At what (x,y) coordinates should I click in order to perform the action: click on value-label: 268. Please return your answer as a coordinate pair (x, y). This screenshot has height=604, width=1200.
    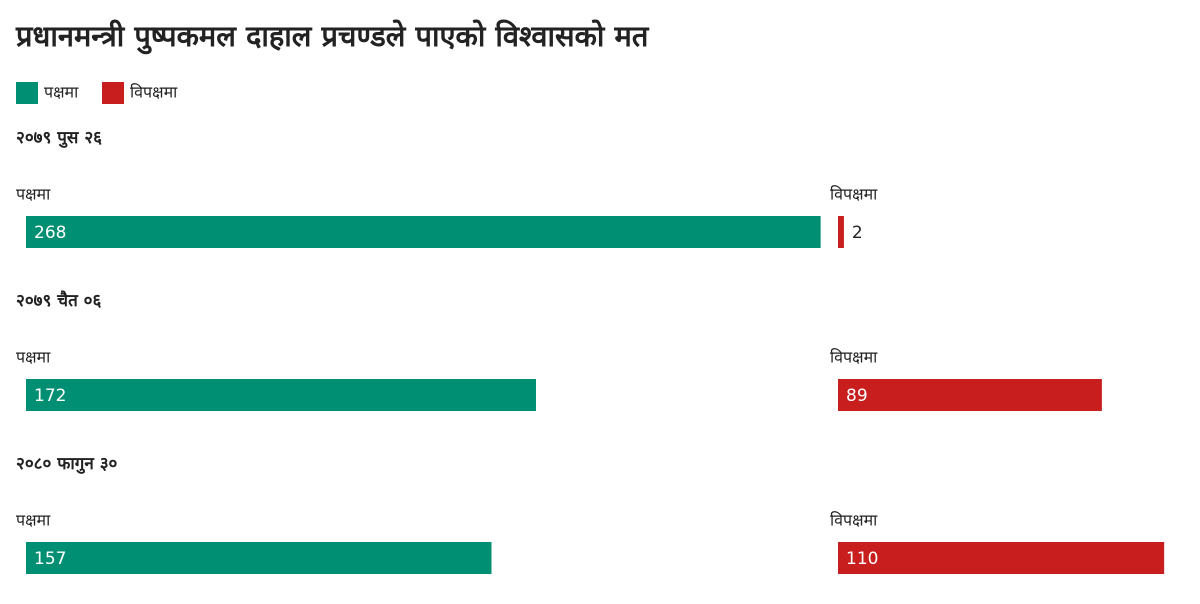
    Looking at the image, I should click on (50, 233).